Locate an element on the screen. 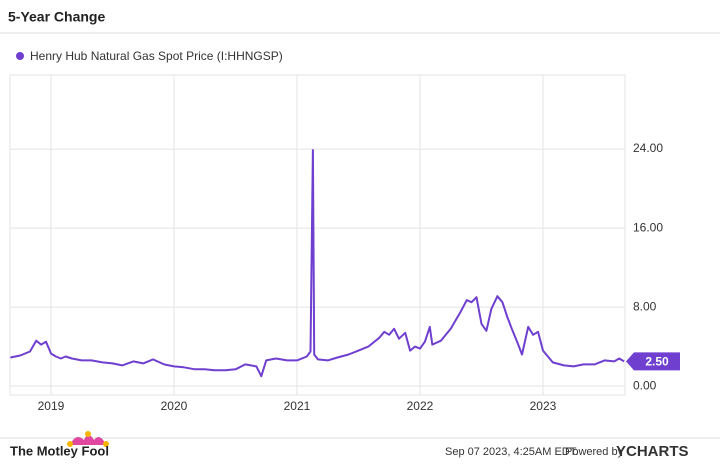 The width and height of the screenshot is (720, 465). x-tick-label: 2019 is located at coordinates (51, 406).